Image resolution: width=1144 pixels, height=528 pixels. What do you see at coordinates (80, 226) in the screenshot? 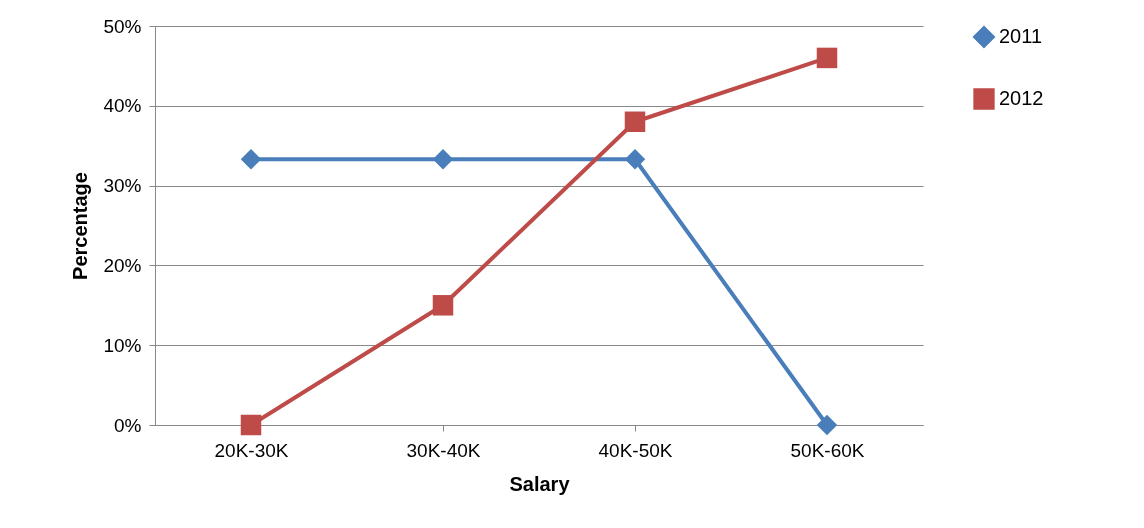
I see `y-axis-title: Percentage` at bounding box center [80, 226].